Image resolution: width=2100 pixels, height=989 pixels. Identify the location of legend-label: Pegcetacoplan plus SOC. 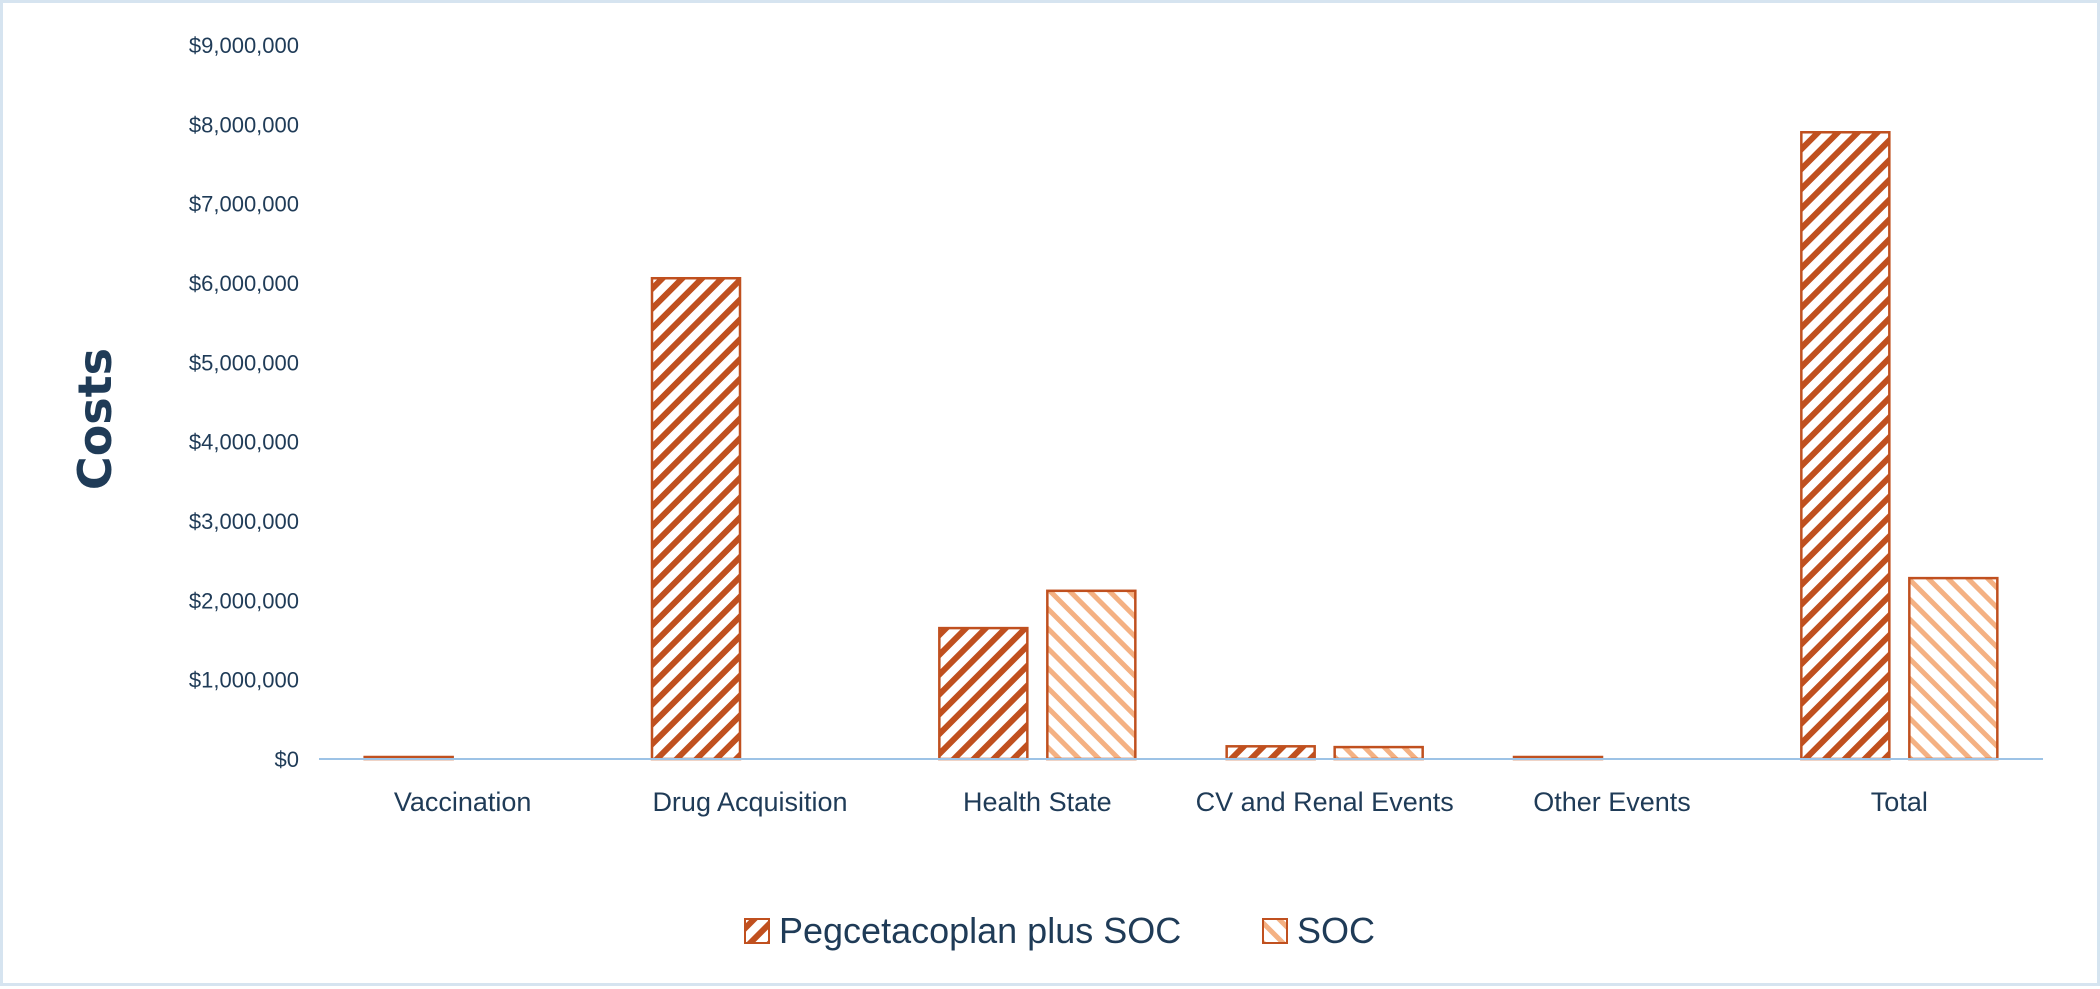
(980, 930).